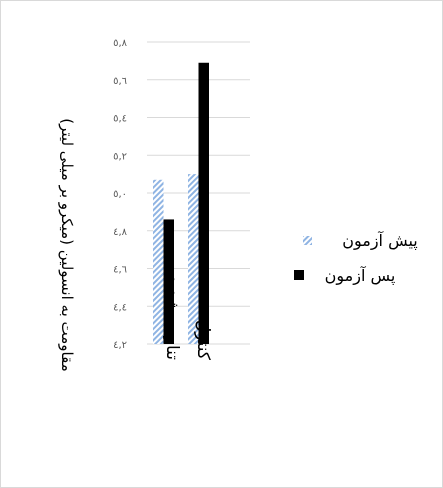 This screenshot has height=488, width=443. I want to click on category-label-1: کنترل, so click(203, 340).